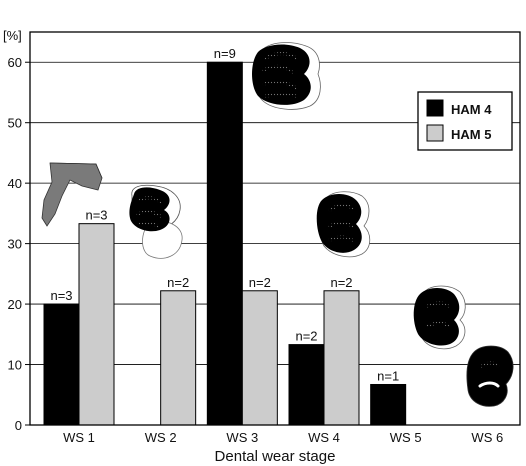  Describe the element at coordinates (465, 121) in the screenshot. I see `legend: HAM 4 HAM 5` at that location.